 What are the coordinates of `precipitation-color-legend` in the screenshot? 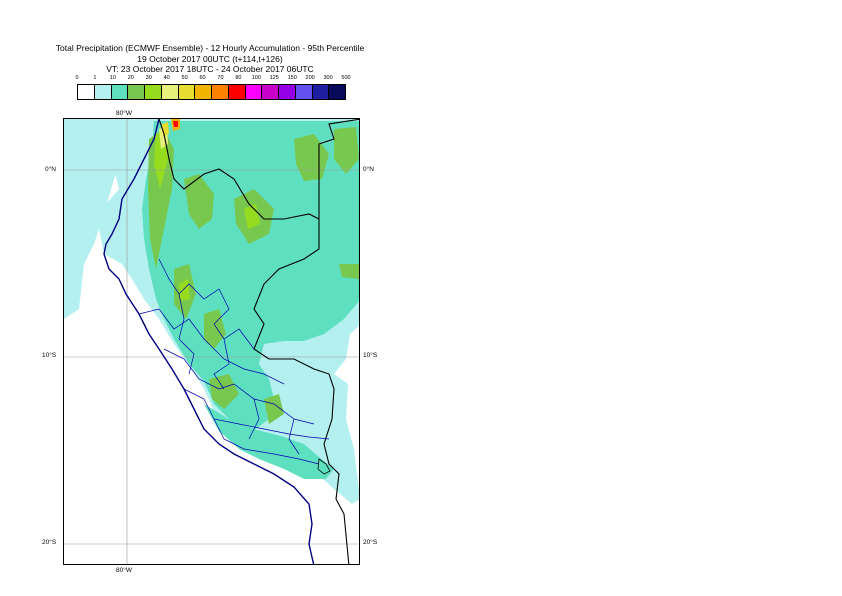 It's located at (211, 92).